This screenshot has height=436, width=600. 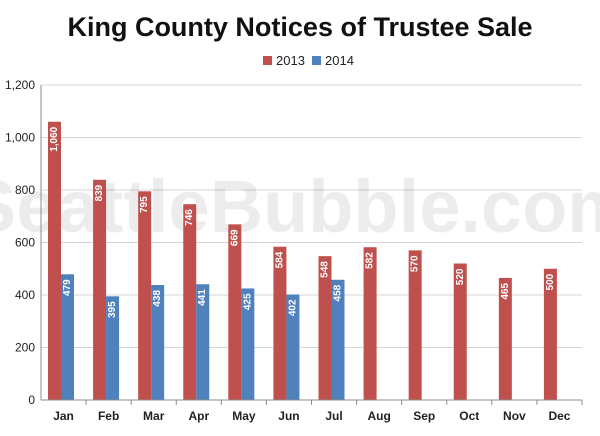 What do you see at coordinates (325, 328) in the screenshot?
I see `bar-2013-jul` at bounding box center [325, 328].